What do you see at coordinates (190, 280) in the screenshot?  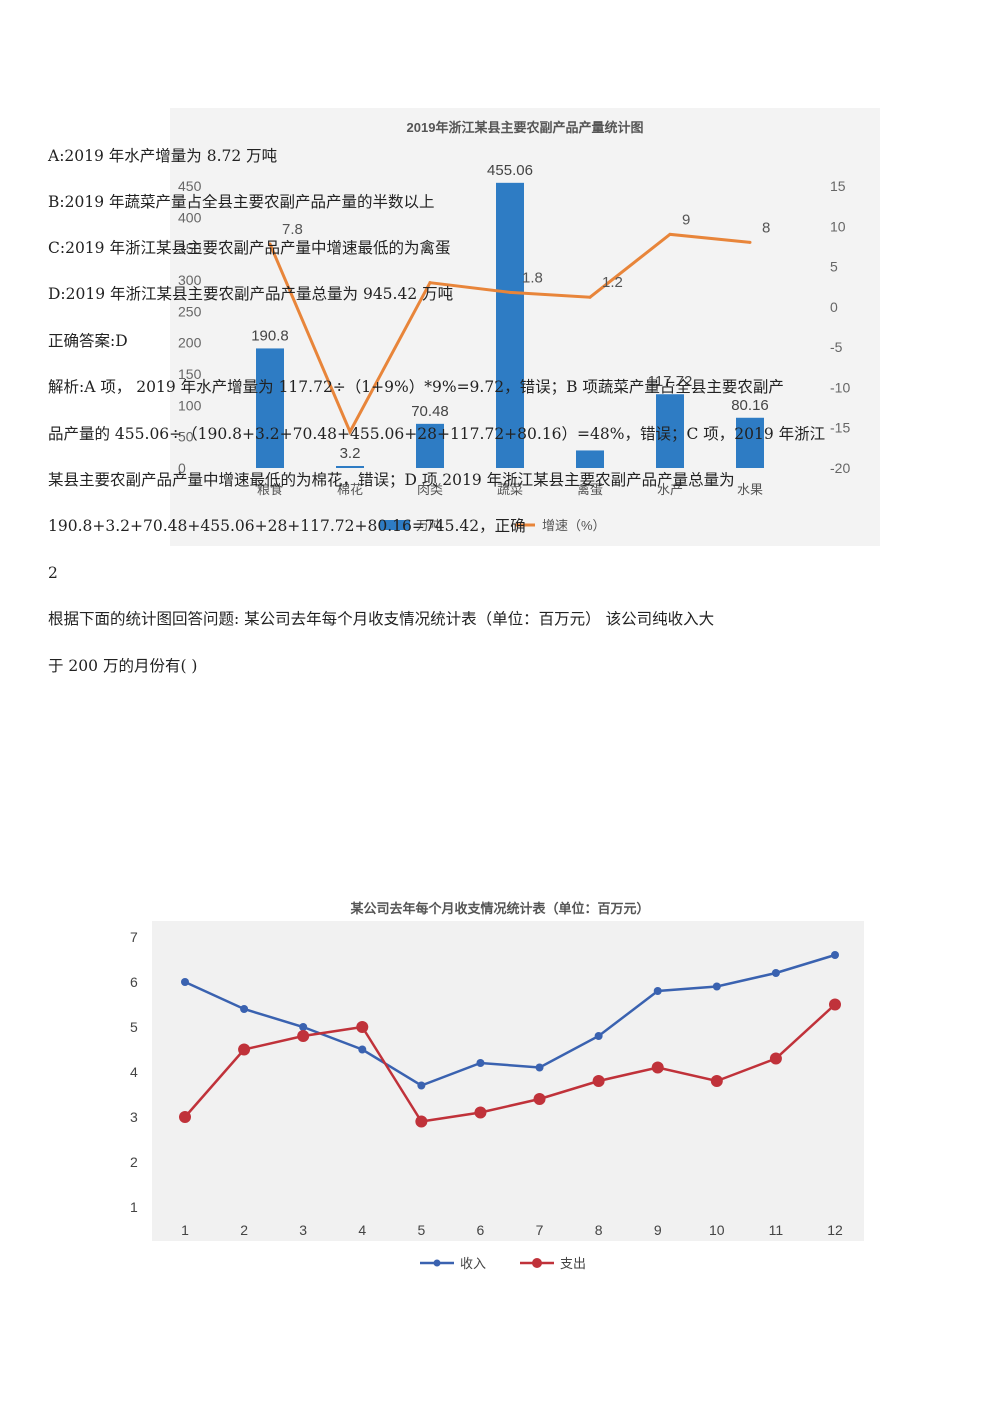 I see `left-axis-tick: 300` at bounding box center [190, 280].